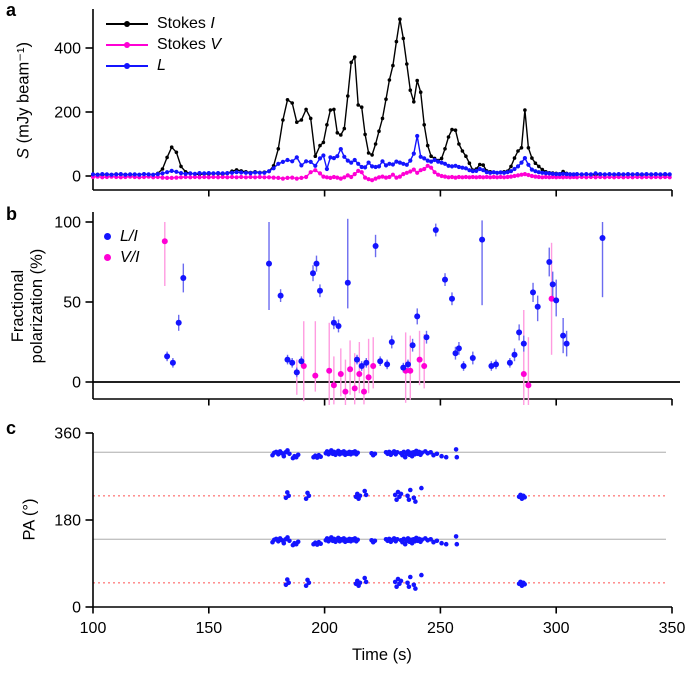 Image resolution: width=685 pixels, height=673 pixels. What do you see at coordinates (67, 49) in the screenshot?
I see `svg-text: 400` at bounding box center [67, 49].